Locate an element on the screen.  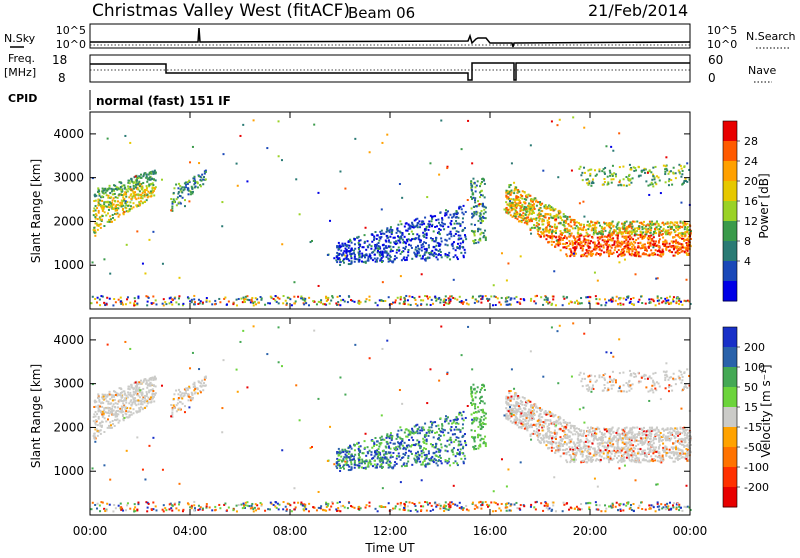
colorbar-tick-label: 15 is located at coordinates (751, 407).